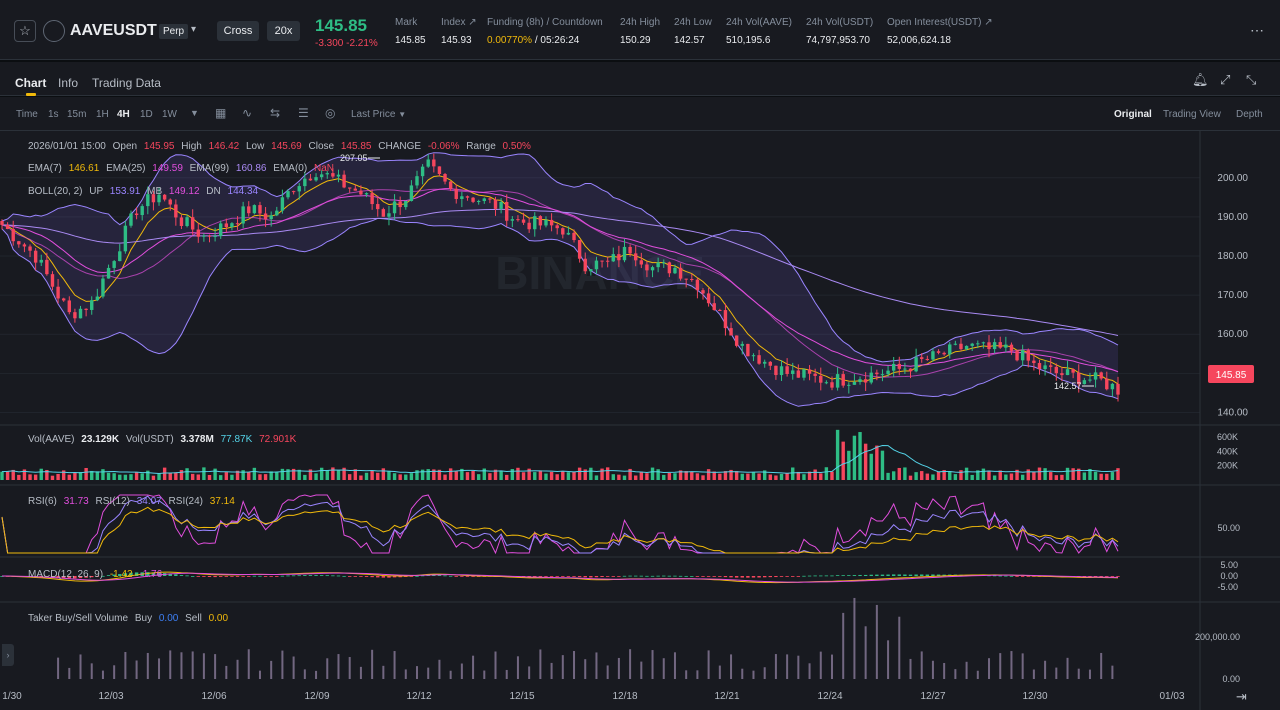  What do you see at coordinates (1133, 114) in the screenshot?
I see `view-original: Original` at bounding box center [1133, 114].